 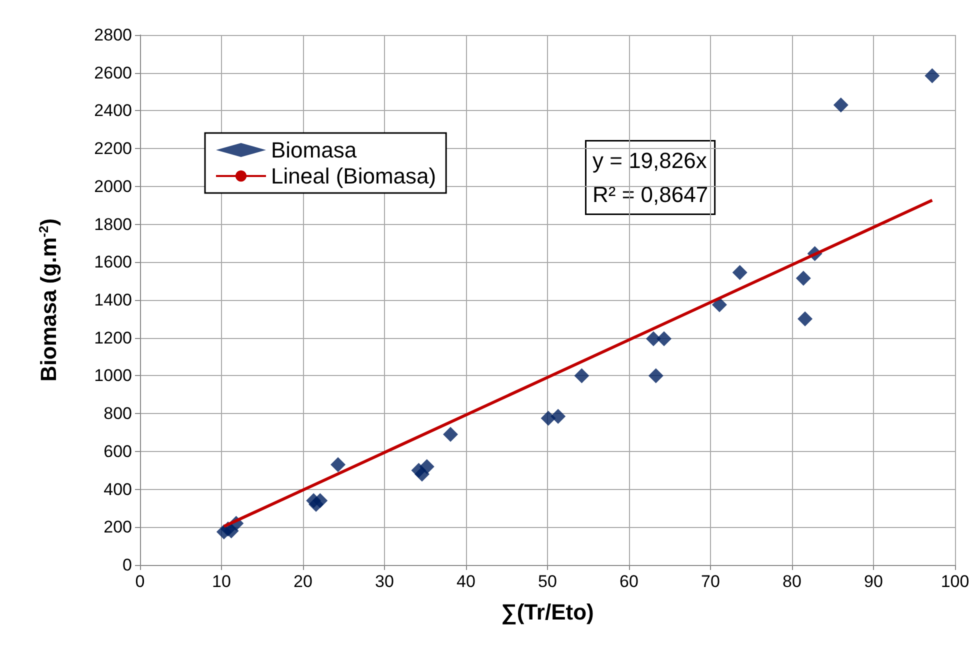 What do you see at coordinates (547, 612) in the screenshot?
I see `x-axis-title: ∑(Tr/Eto)` at bounding box center [547, 612].